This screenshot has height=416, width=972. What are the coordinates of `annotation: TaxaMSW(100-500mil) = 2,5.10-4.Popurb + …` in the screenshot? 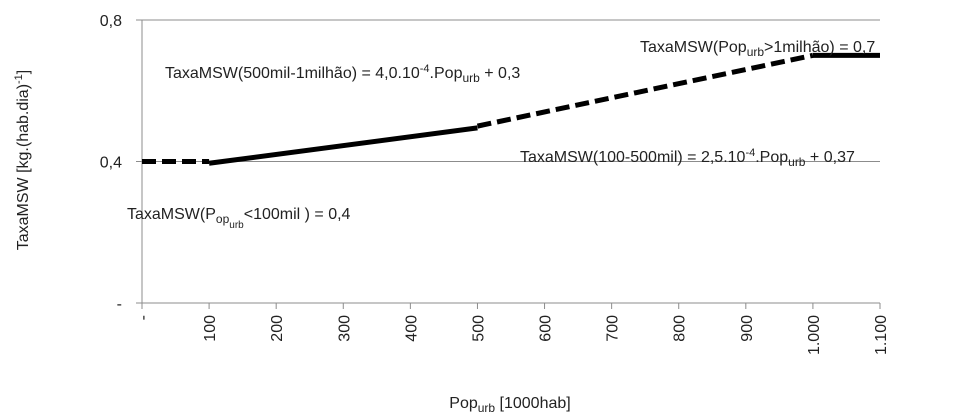 It's located at (687, 158).